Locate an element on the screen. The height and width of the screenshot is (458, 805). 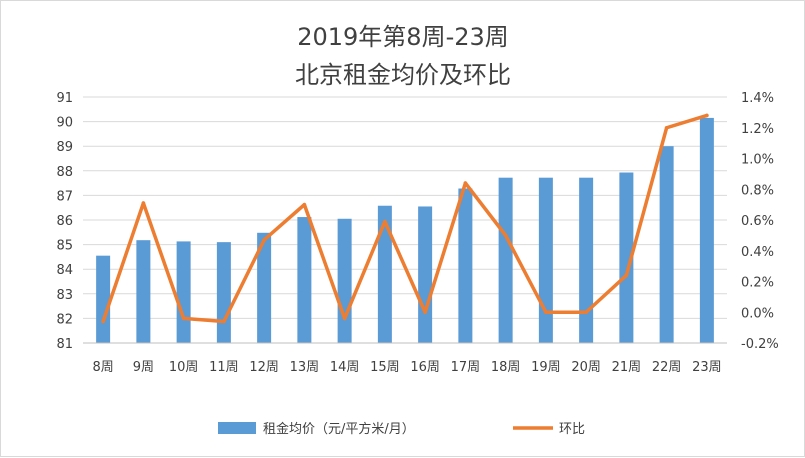
y-right-tick-label: 0.6% is located at coordinates (757, 221).